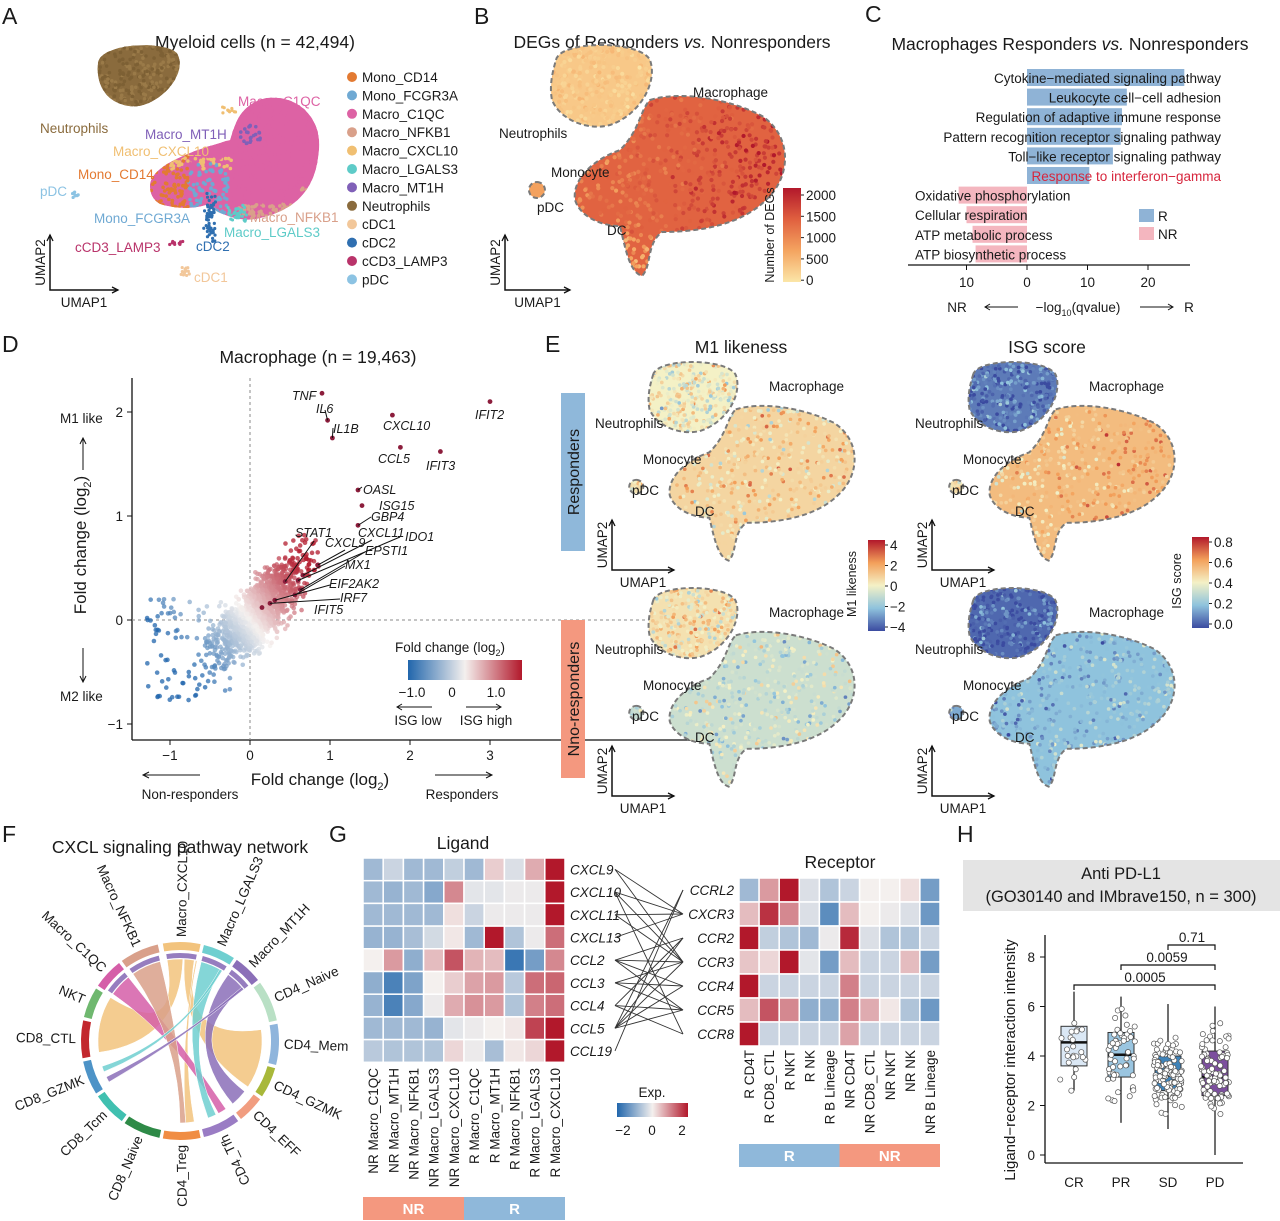 This screenshot has height=1221, width=1280. What do you see at coordinates (481, 16) in the screenshot?
I see `panel-letter-b: B` at bounding box center [481, 16].